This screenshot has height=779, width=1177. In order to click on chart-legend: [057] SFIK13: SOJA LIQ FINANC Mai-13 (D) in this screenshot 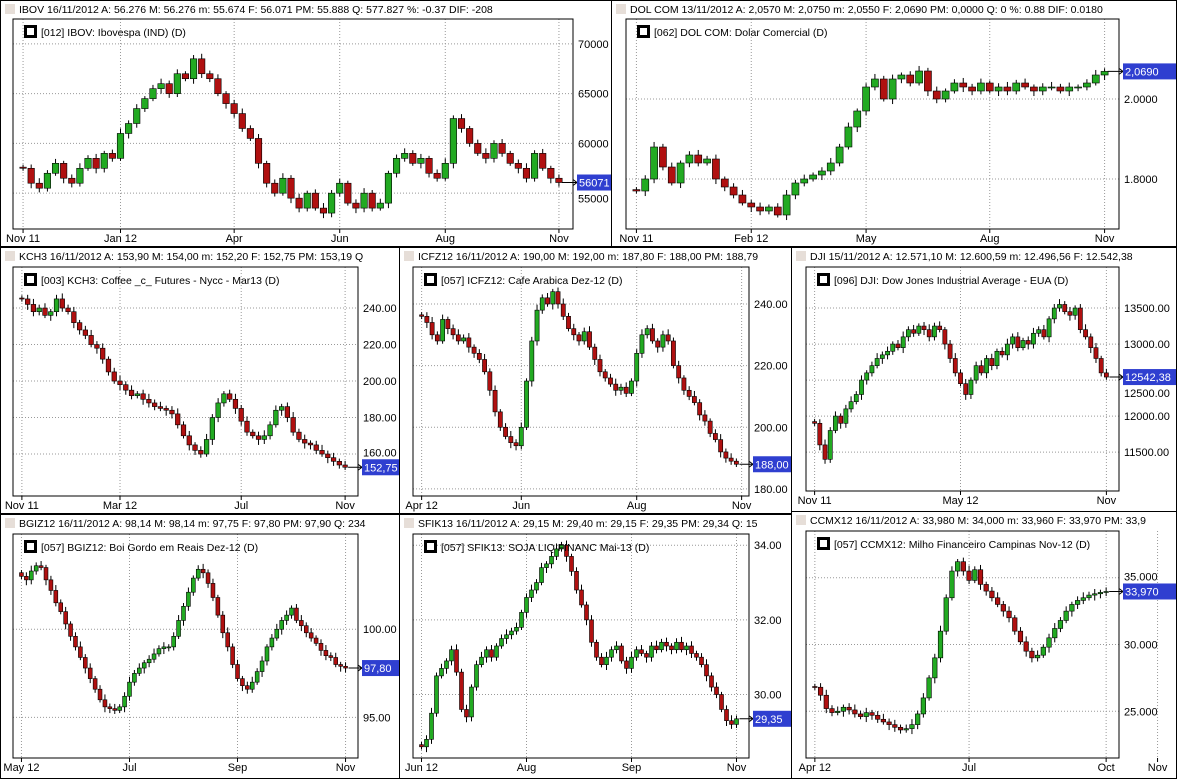, I will do `click(536, 547)`.